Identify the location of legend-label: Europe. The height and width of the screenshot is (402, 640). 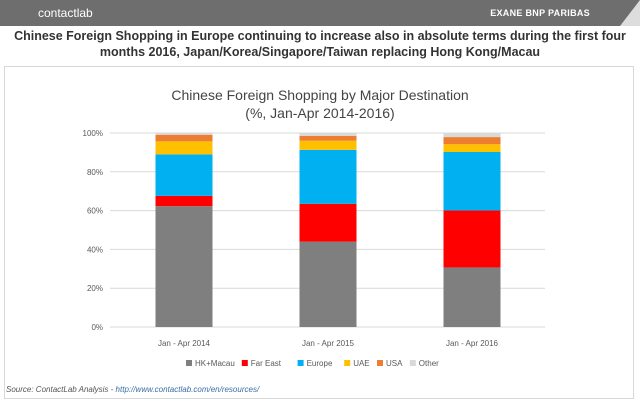
(320, 363).